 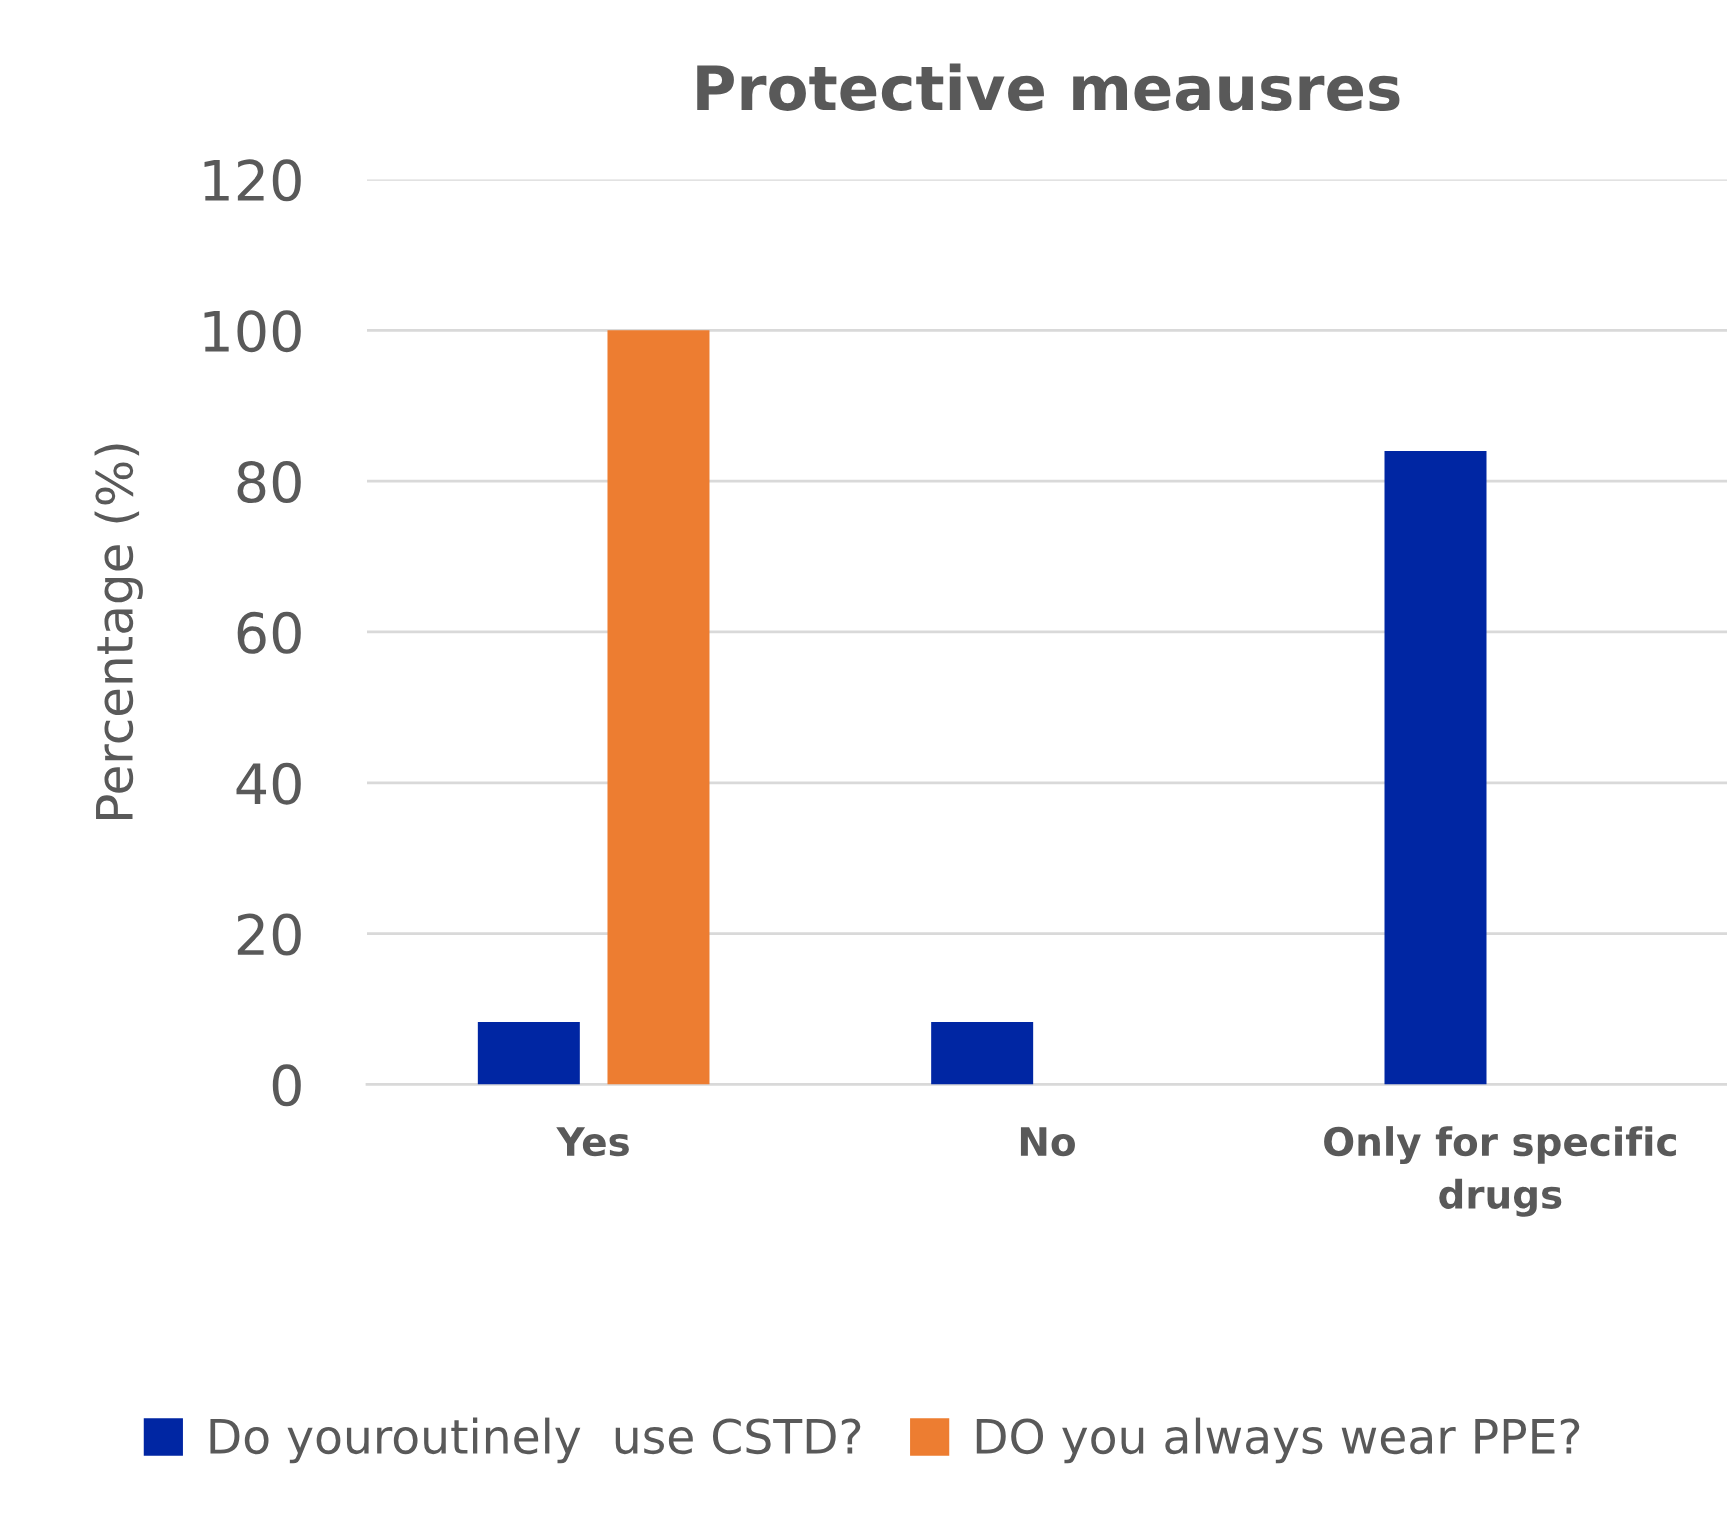 What do you see at coordinates (252, 180) in the screenshot?
I see `y-tick-label: 120` at bounding box center [252, 180].